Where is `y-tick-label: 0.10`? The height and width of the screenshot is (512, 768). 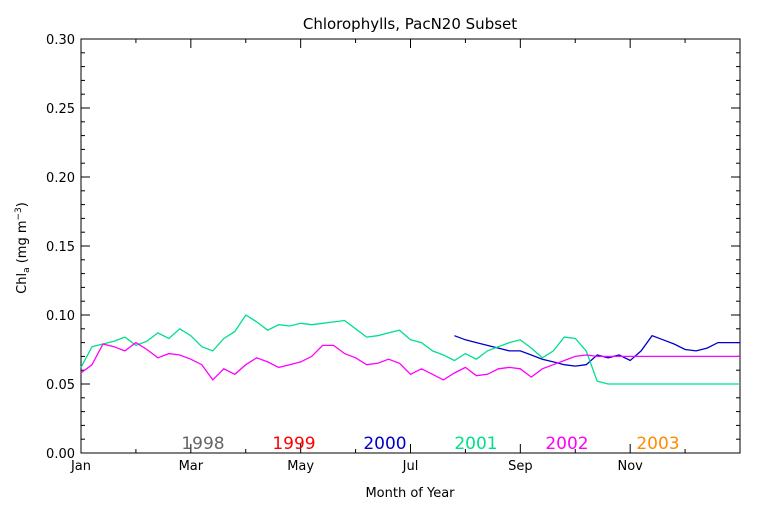
y-tick-label: 0.10 is located at coordinates (60, 316).